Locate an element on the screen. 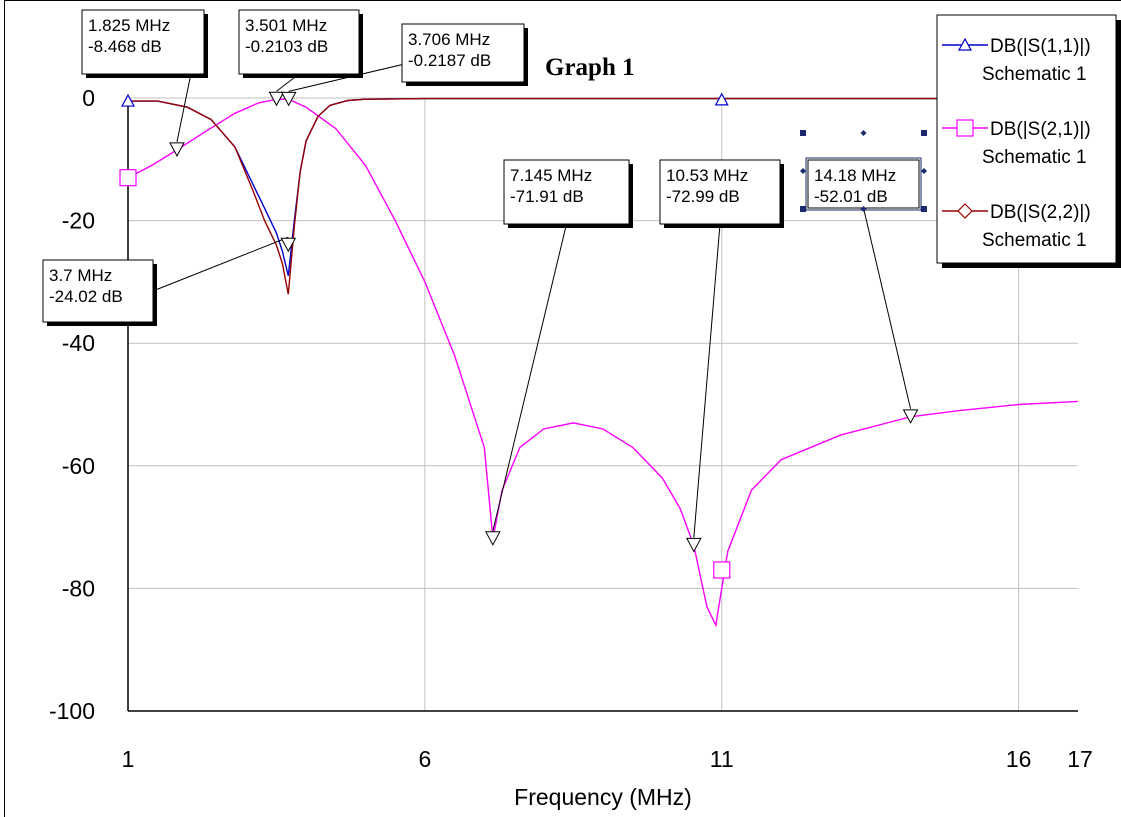 The height and width of the screenshot is (817, 1121). marker-annotation: 10.53 MHz -72.99 dB is located at coordinates (721, 356).